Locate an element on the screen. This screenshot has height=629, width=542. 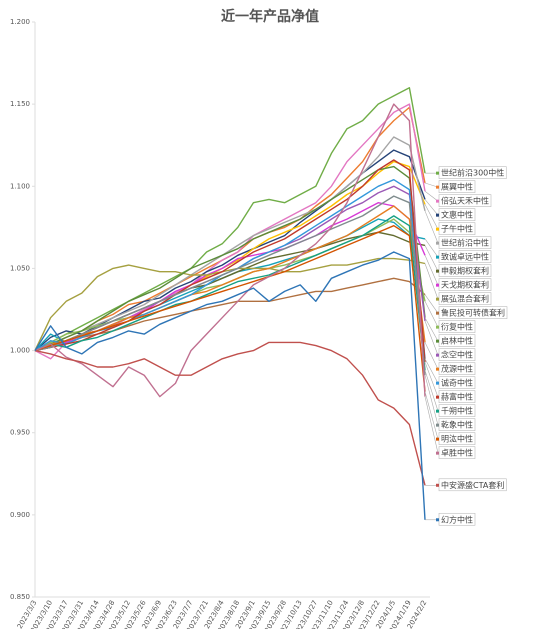
legend-label: 申毅期权套利 is located at coordinates (465, 271).